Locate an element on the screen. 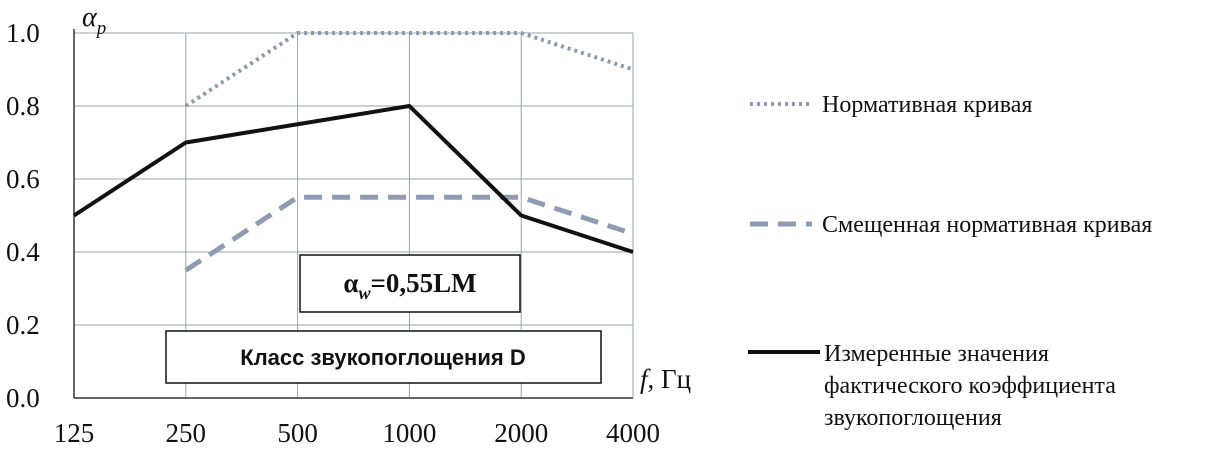  y-tick-label: 0.8 is located at coordinates (23, 106).